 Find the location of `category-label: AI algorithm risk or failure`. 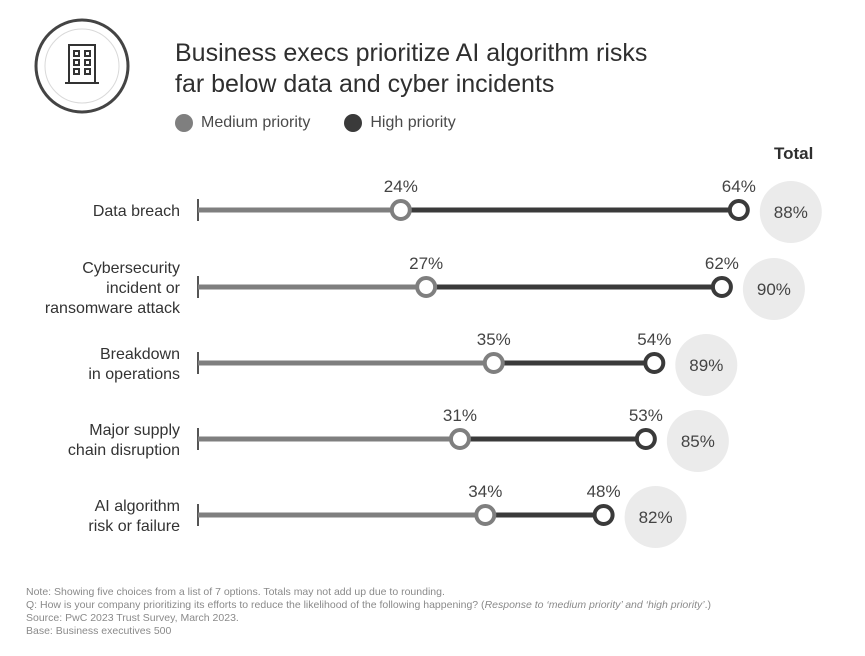

category-label: AI algorithm risk or failure is located at coordinates (134, 516).